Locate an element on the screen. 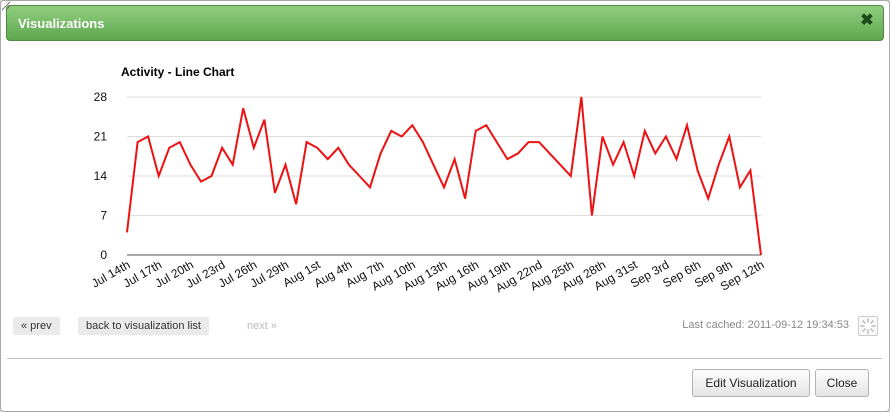 The image size is (890, 412). prev-button: « prev is located at coordinates (36, 326).